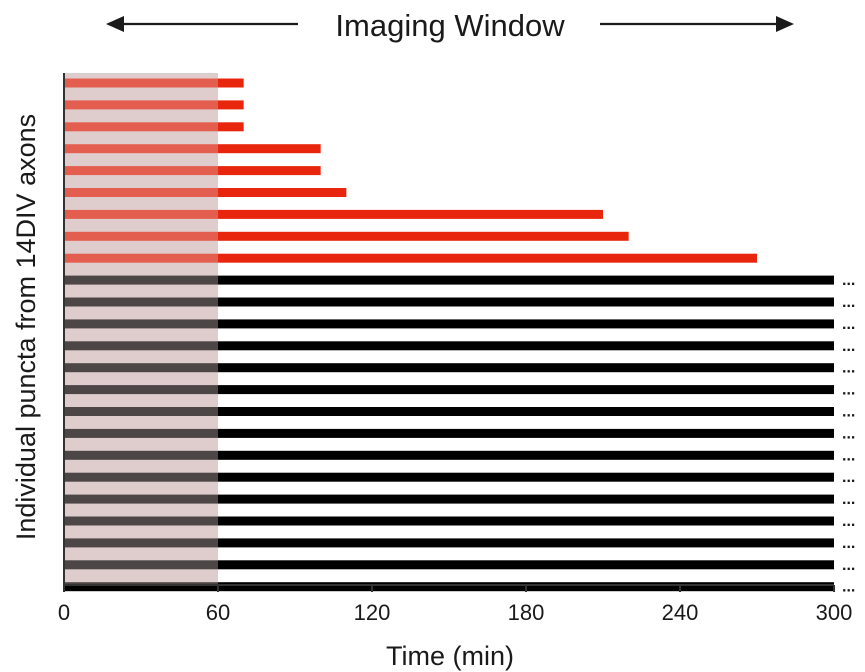 The height and width of the screenshot is (672, 865). Describe the element at coordinates (834, 612) in the screenshot. I see `x-tick-label: 300` at that location.